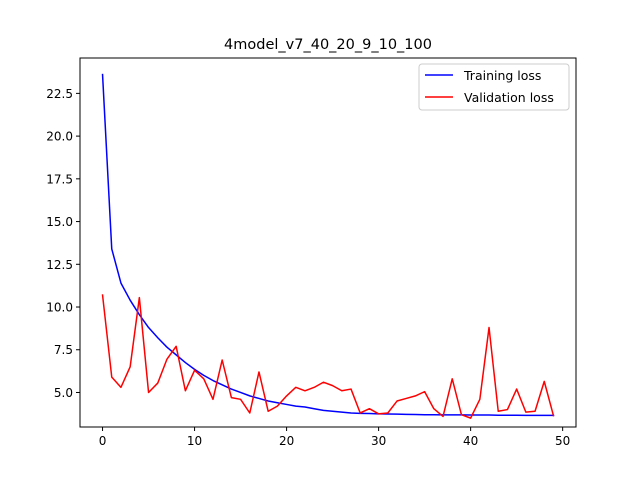  I want to click on x-tick-label: 50, so click(562, 441).